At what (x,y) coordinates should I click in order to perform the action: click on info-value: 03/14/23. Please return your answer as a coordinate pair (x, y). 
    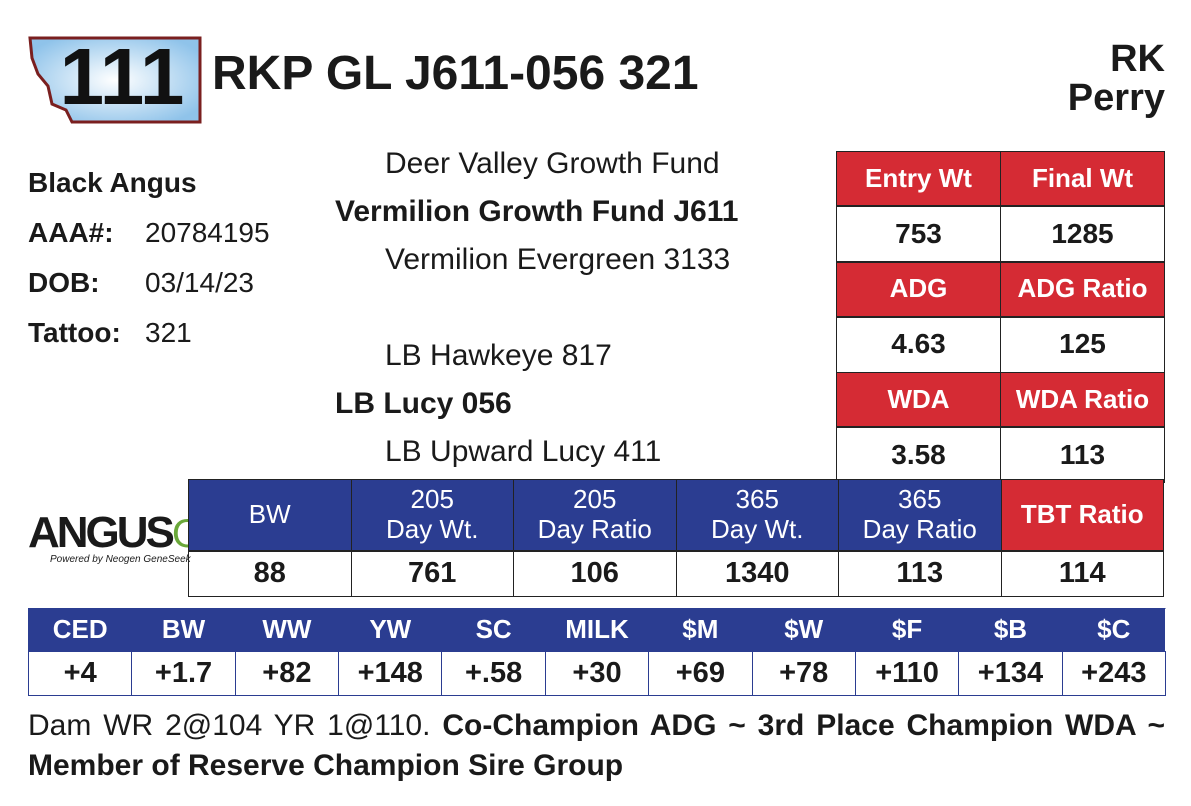
    Looking at the image, I should click on (199, 282).